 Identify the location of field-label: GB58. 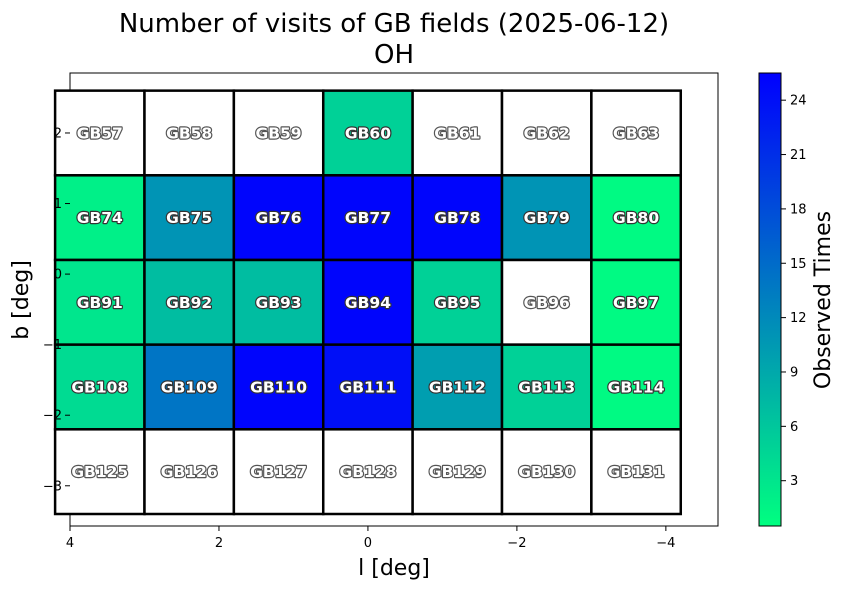
(189, 133).